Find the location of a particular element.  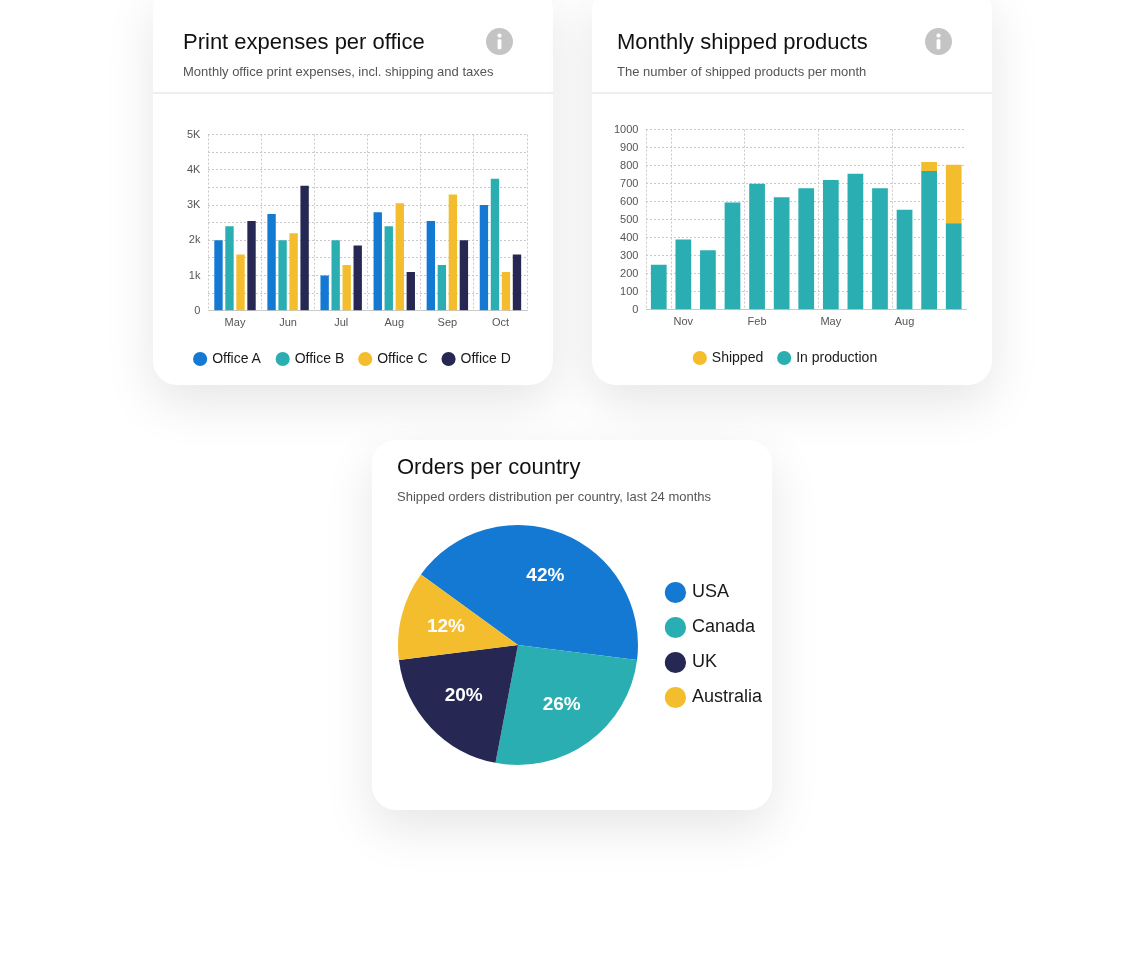

data-label: 12% is located at coordinates (446, 625).